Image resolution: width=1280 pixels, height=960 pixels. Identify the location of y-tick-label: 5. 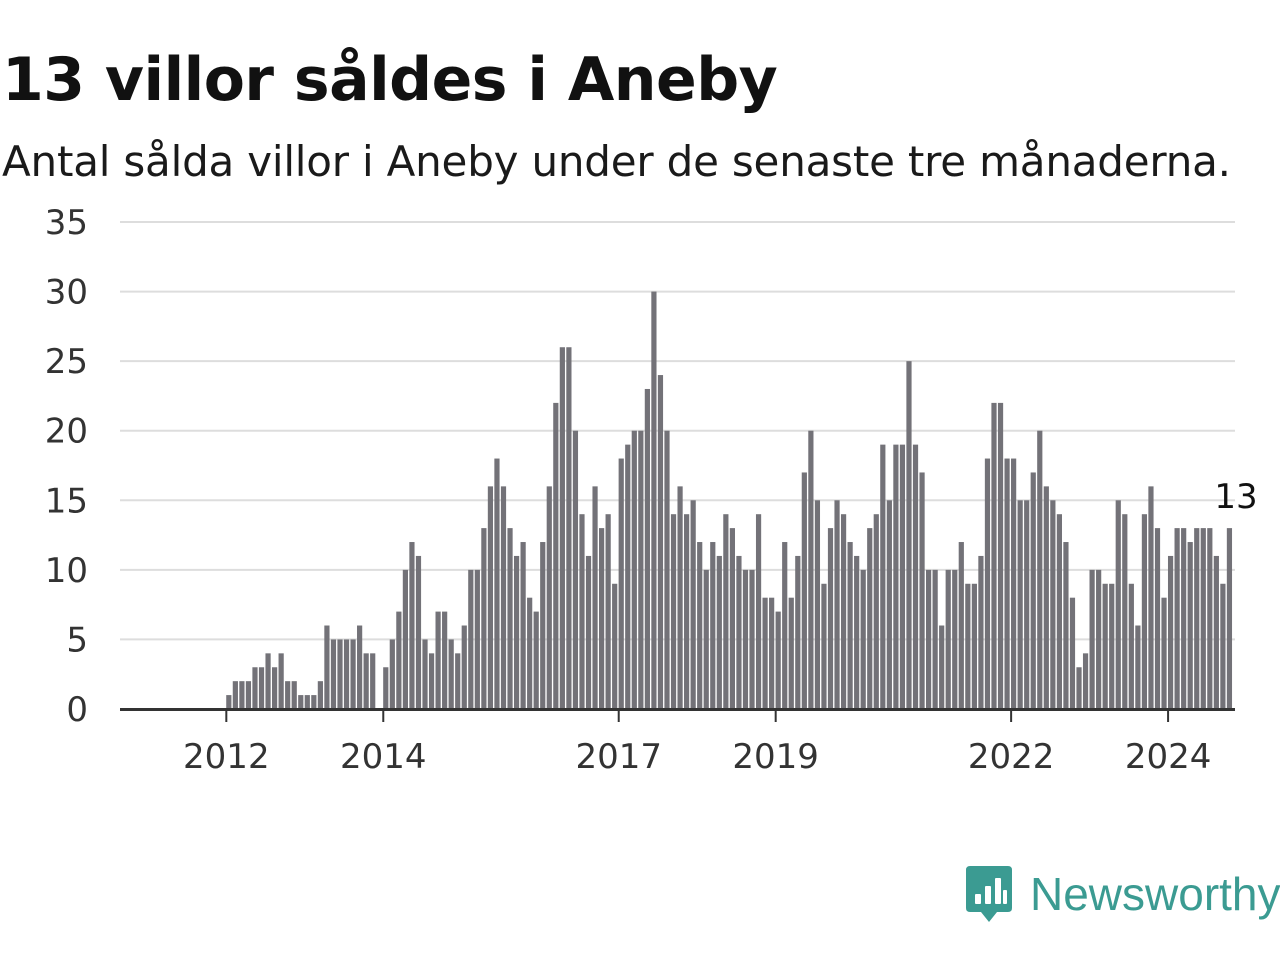
(77, 640).